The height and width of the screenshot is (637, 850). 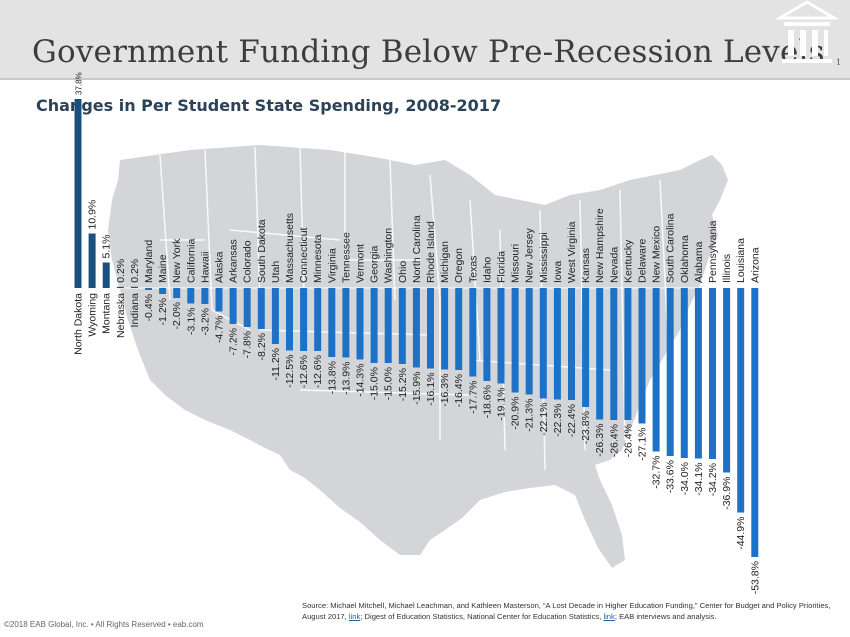 I want to click on bar-rhode-island, so click(x=430, y=328).